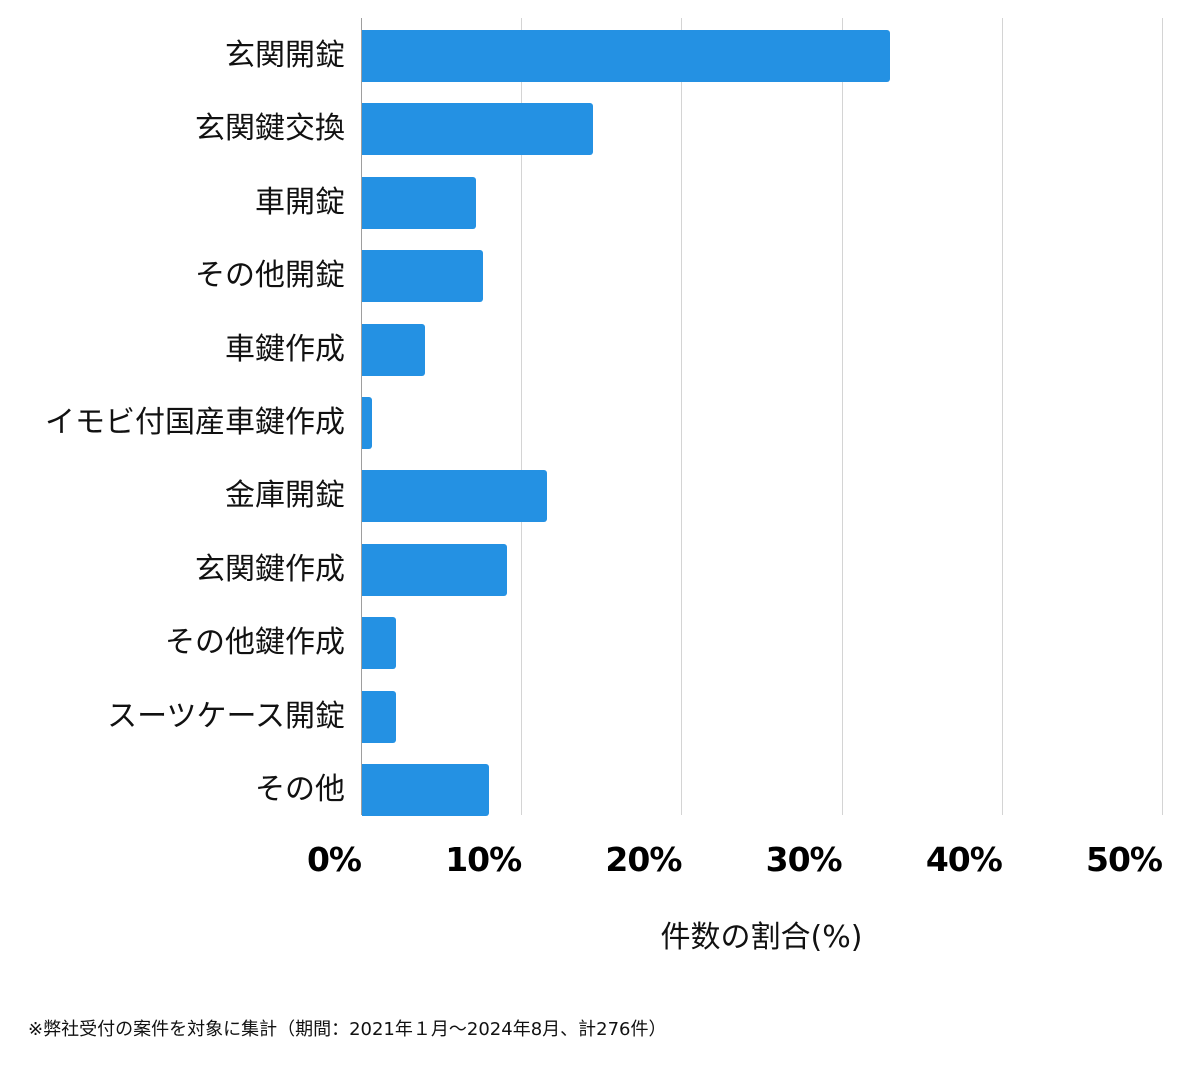  What do you see at coordinates (285, 55) in the screenshot?
I see `category-label: 玄関開錠` at bounding box center [285, 55].